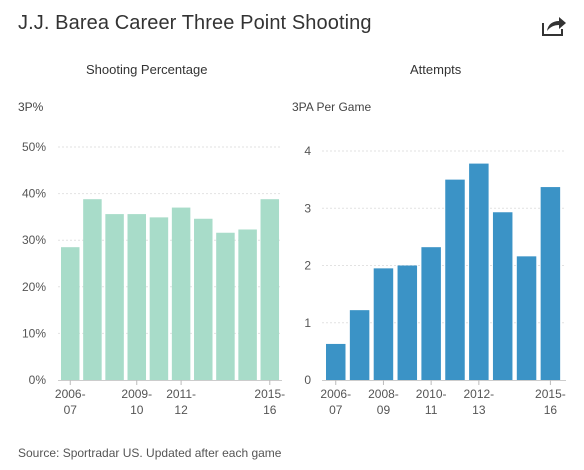 Image resolution: width=584 pixels, height=470 pixels. I want to click on right-x-tick-label: 2006-, so click(335, 394).